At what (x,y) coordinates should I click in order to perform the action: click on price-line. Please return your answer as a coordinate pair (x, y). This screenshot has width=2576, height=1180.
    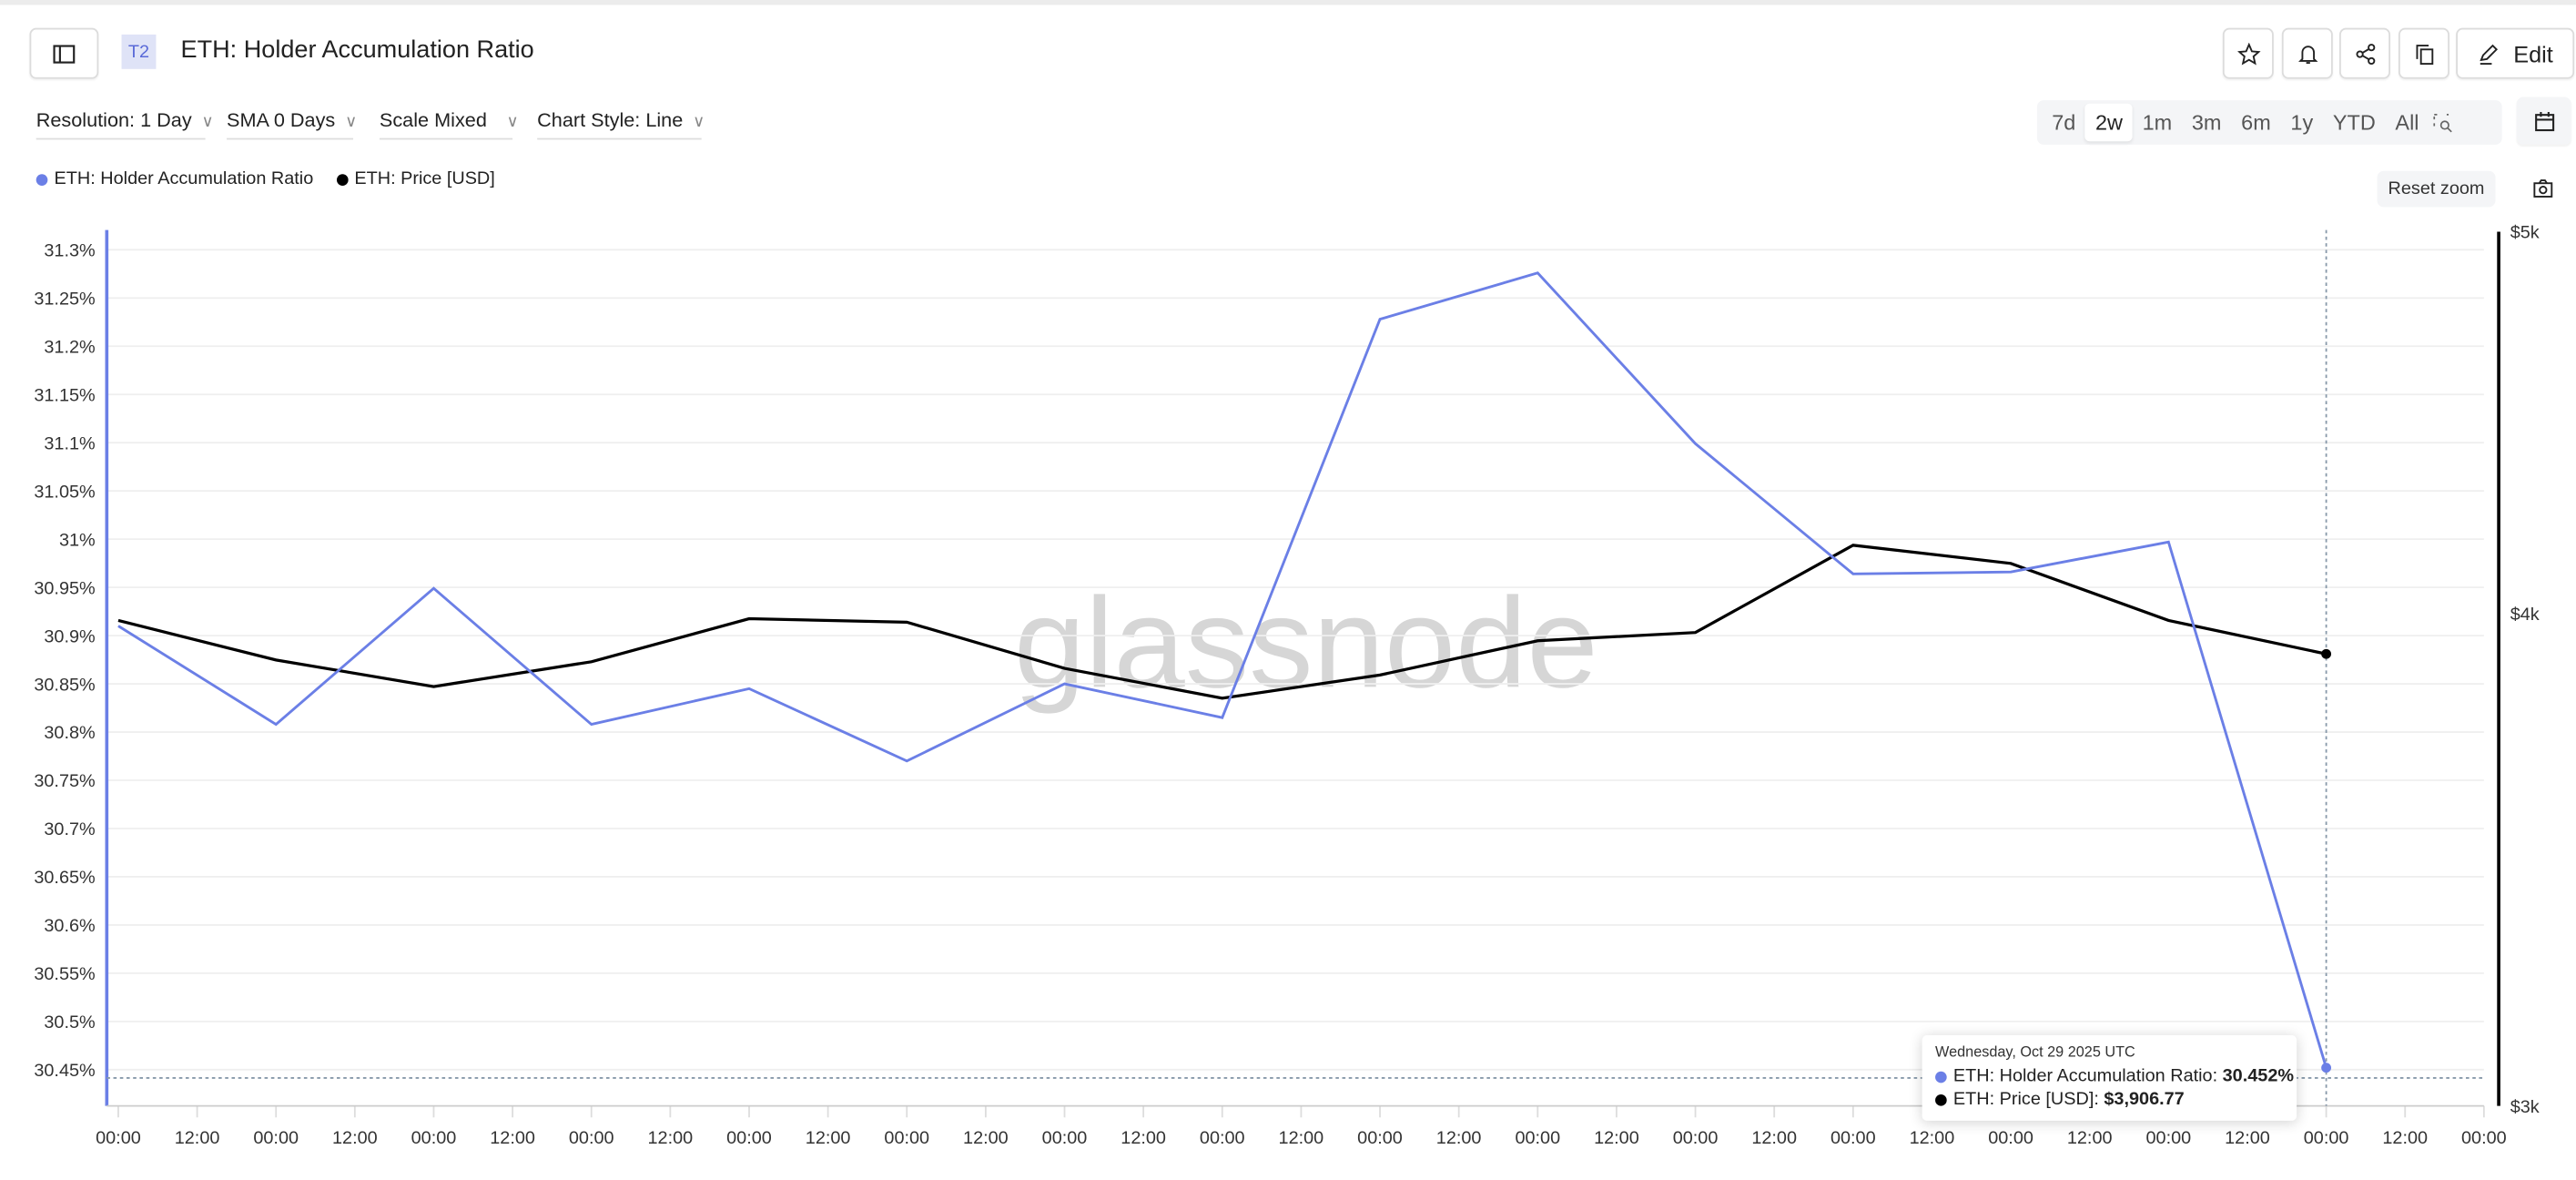
    Looking at the image, I should click on (1222, 622).